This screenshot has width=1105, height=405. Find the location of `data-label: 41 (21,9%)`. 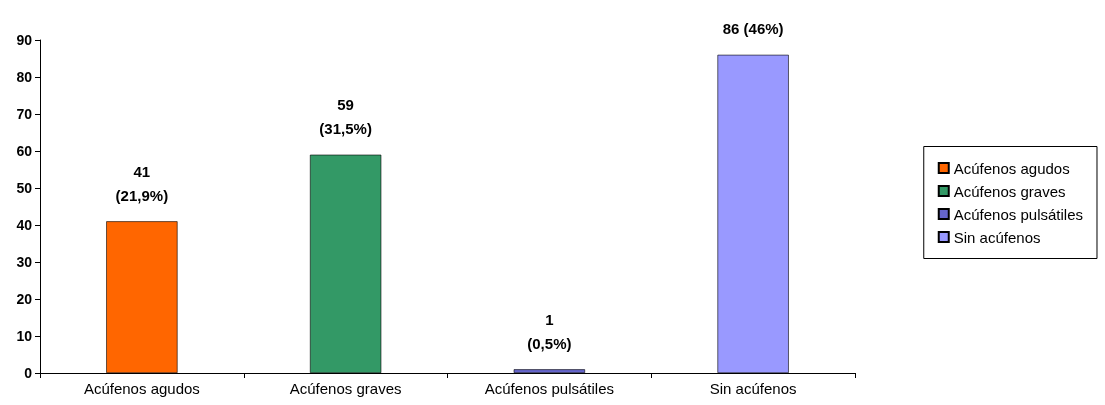

data-label: 41 (21,9%) is located at coordinates (142, 183).